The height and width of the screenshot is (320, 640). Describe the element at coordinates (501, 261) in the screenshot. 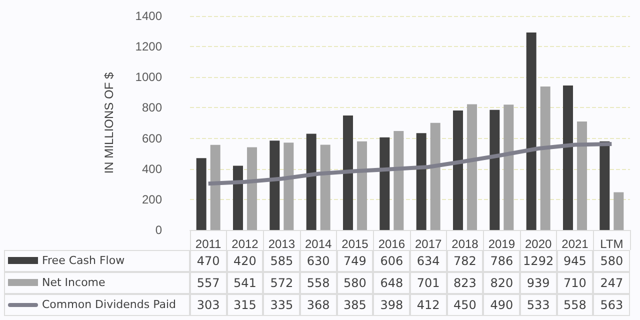

I see `data-label: 786` at that location.